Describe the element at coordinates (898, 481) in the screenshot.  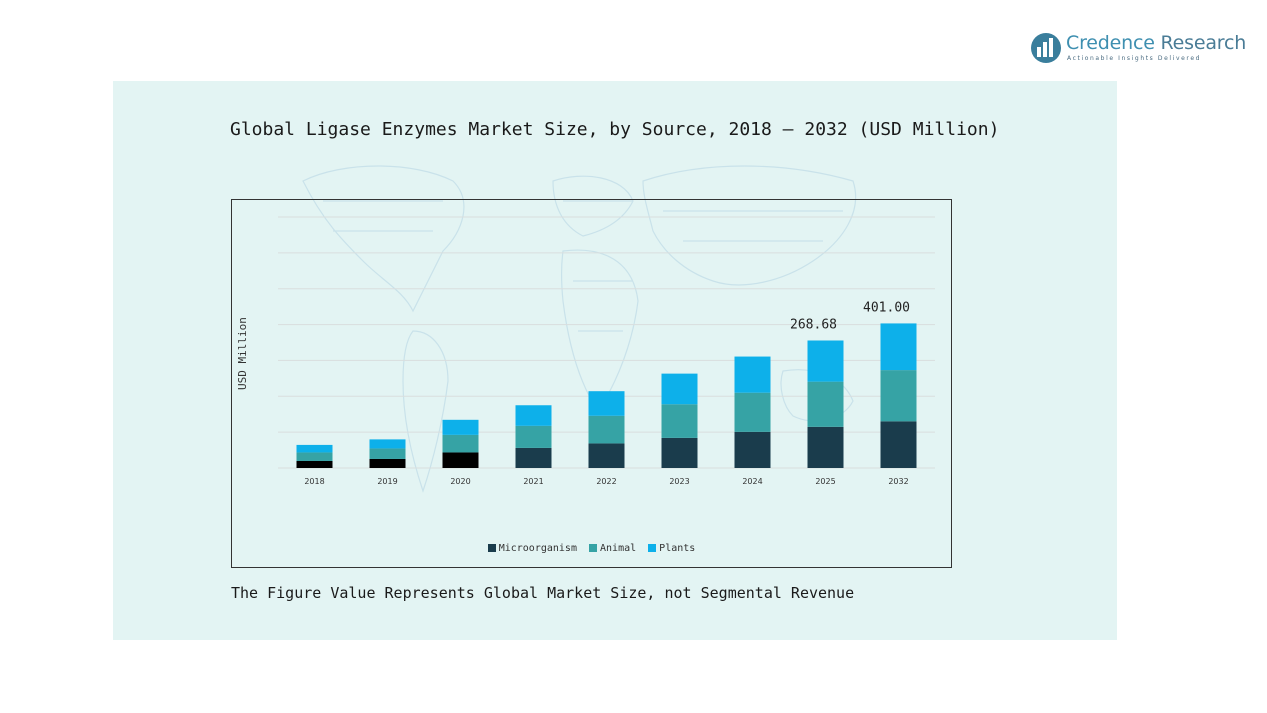
I see `x-tick-label: 2032` at that location.